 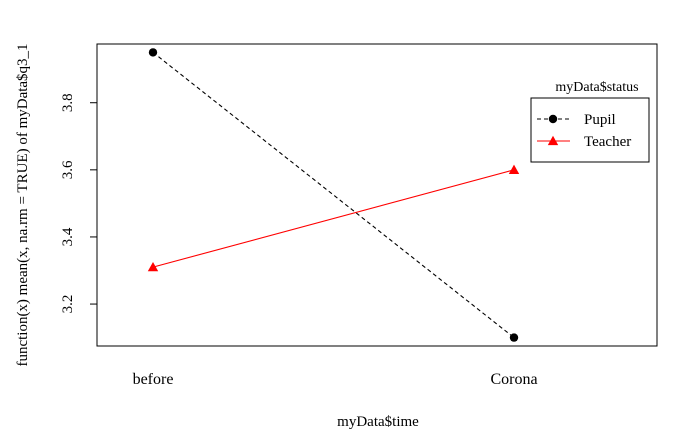 I want to click on y-axis: 3.2 3.4 3.6 3.8, so click(x=79, y=203).